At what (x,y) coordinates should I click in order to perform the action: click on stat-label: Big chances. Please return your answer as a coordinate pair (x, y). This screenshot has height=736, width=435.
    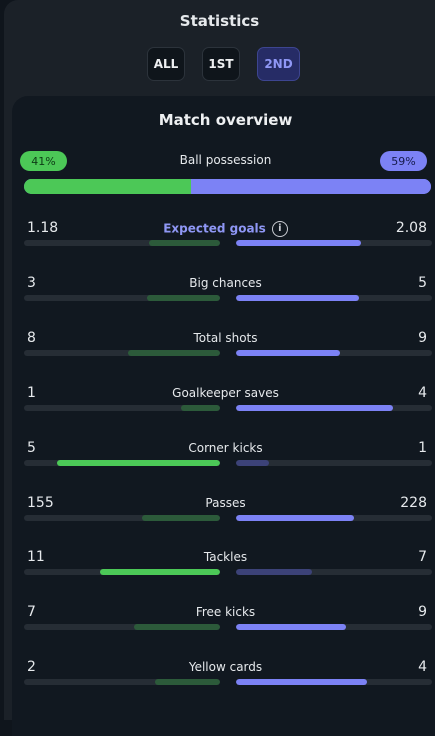
    Looking at the image, I should click on (223, 283).